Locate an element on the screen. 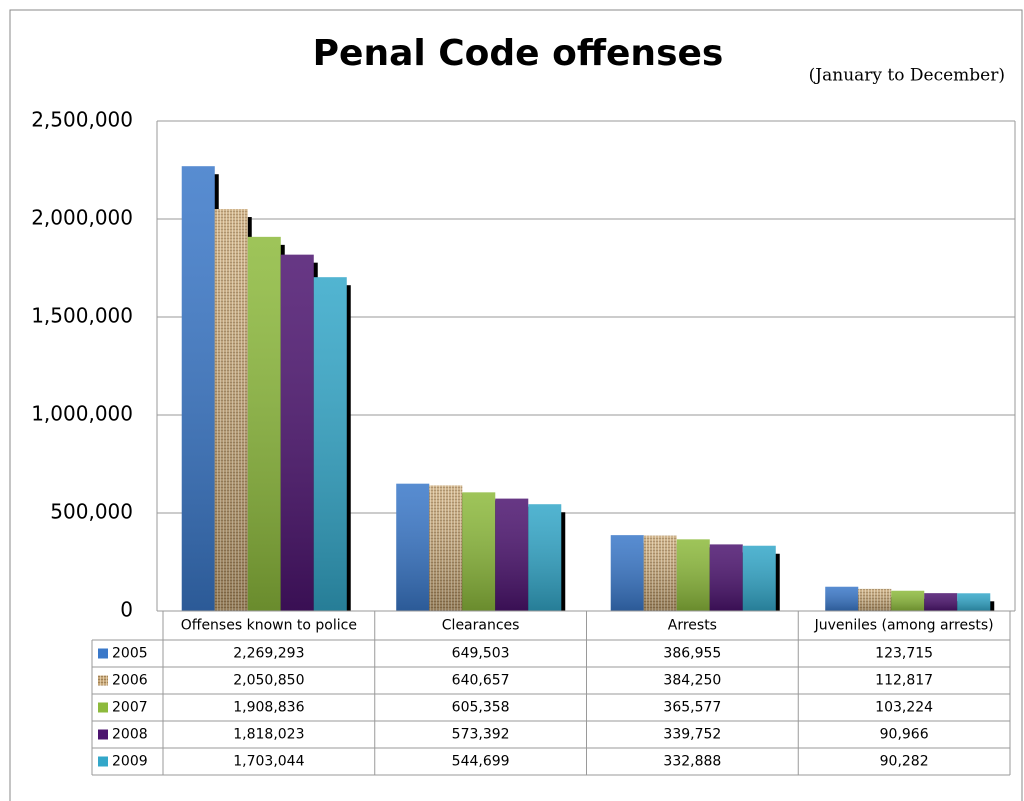 The image size is (1024, 801). table-value: 90,966 is located at coordinates (904, 735).